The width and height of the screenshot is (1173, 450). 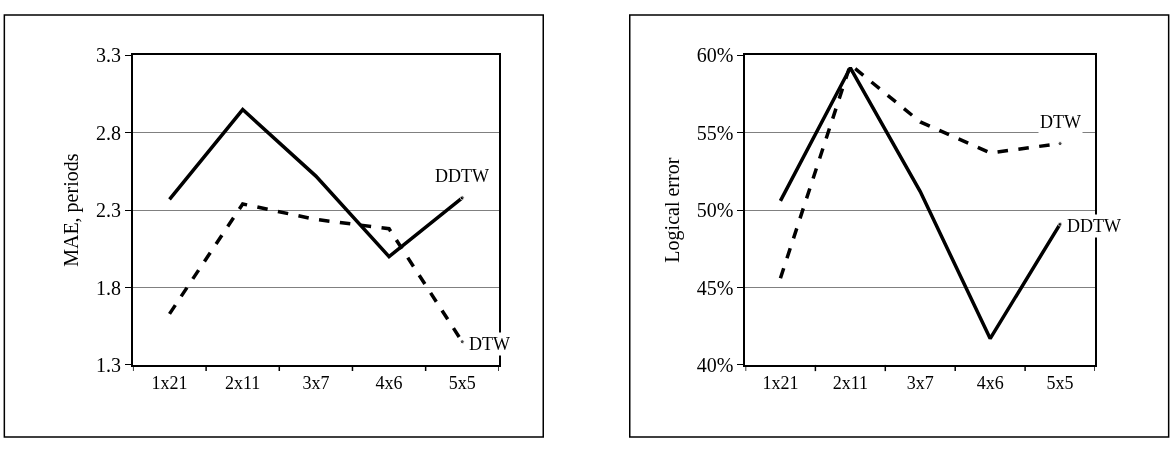 What do you see at coordinates (108, 55) in the screenshot?
I see `y-tick-label: 3.3` at bounding box center [108, 55].